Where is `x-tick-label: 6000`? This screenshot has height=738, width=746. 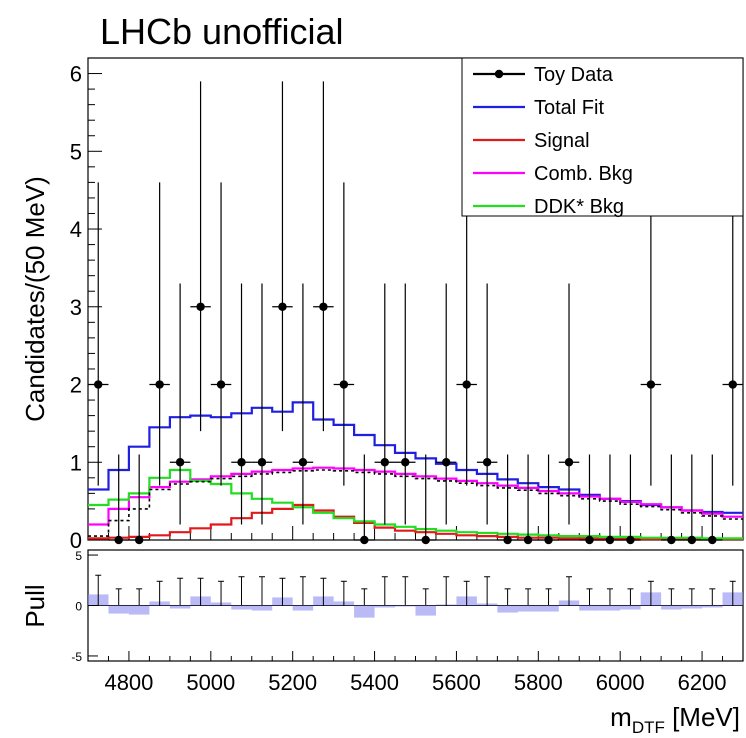
x-tick-label: 6000 is located at coordinates (620, 682).